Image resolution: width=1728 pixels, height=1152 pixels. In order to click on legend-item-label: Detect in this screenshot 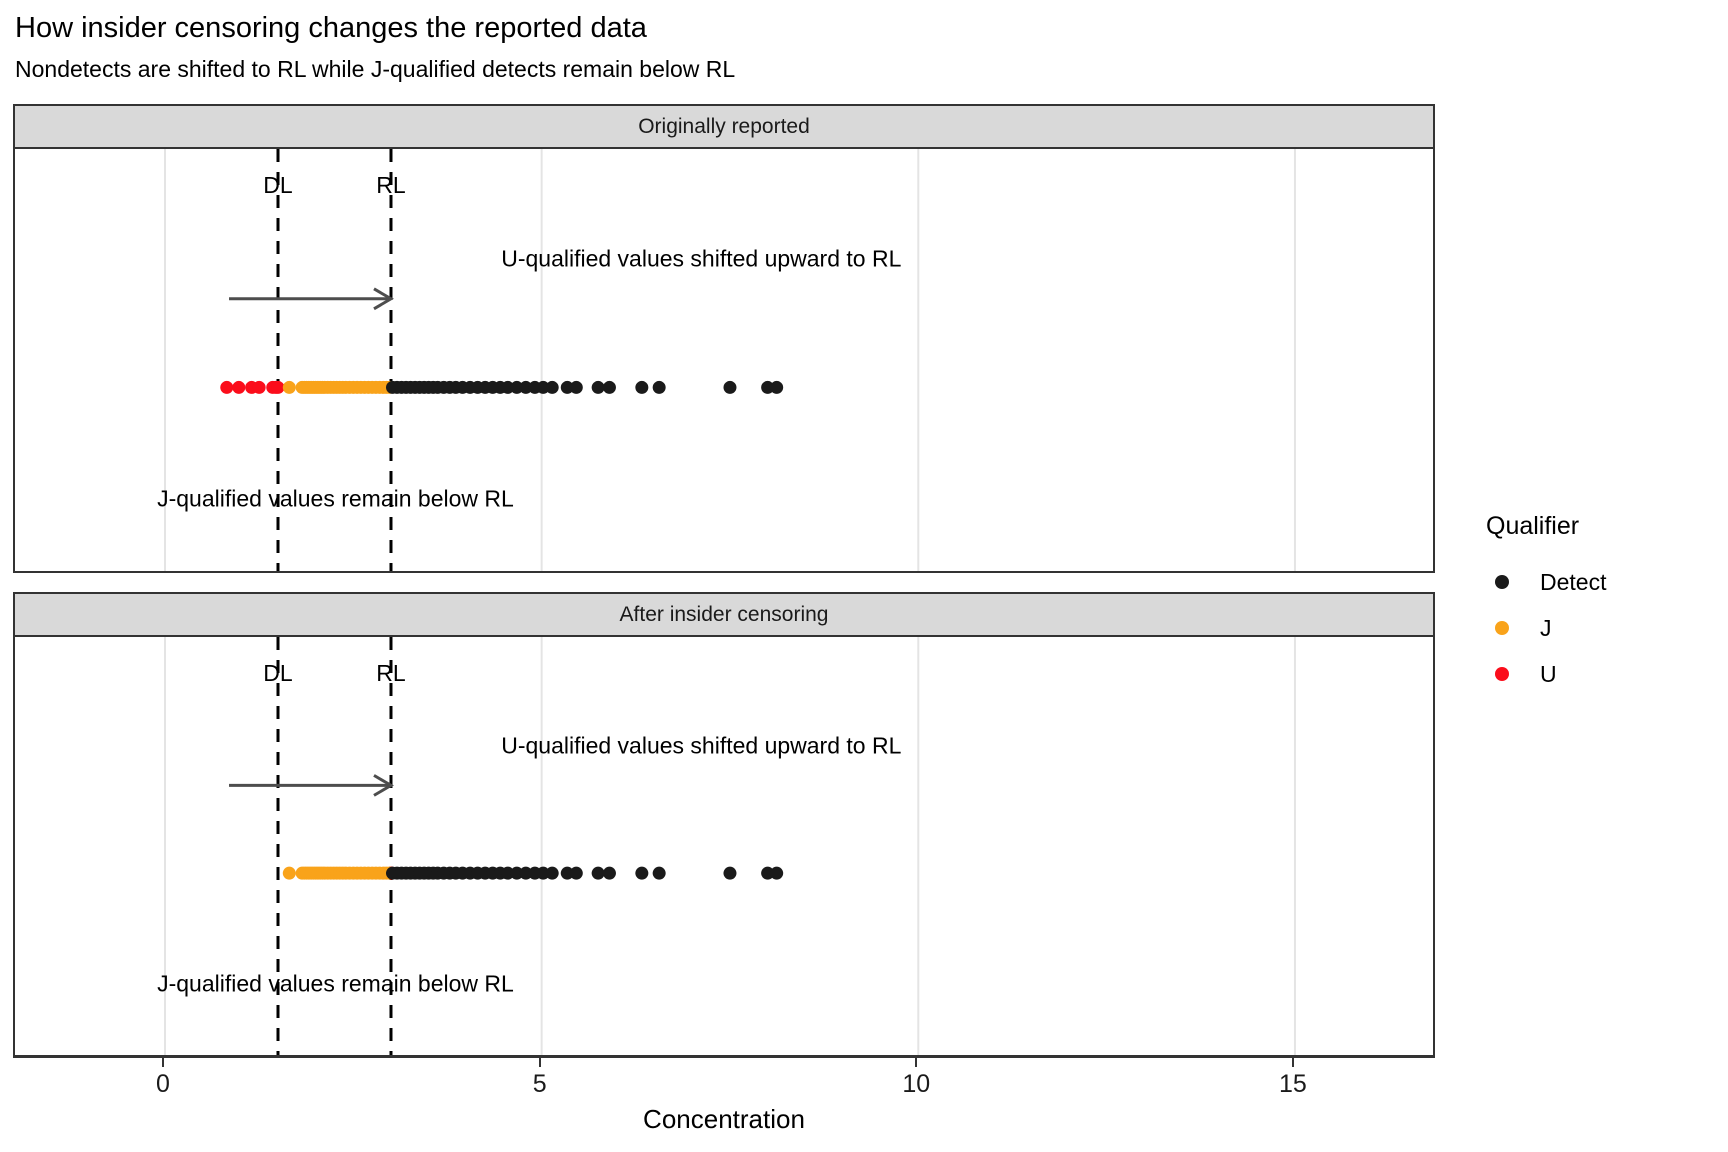, I will do `click(1573, 581)`.